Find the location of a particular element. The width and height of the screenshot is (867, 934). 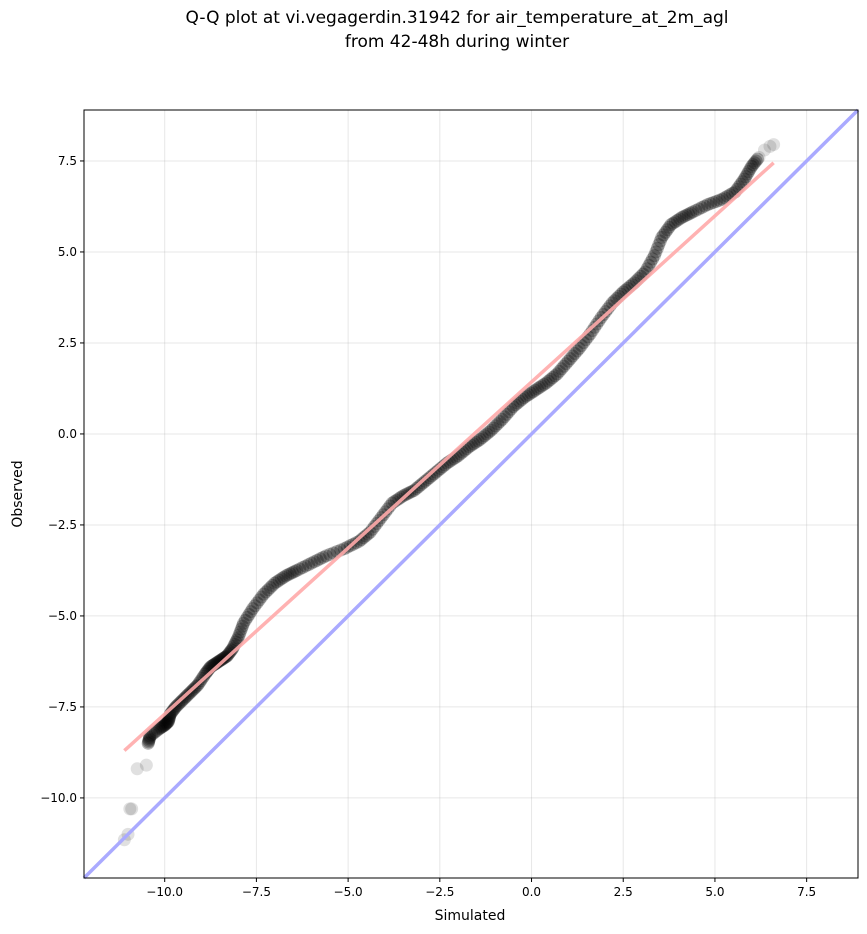

y-tick-label: −10.0 is located at coordinates (58, 798).